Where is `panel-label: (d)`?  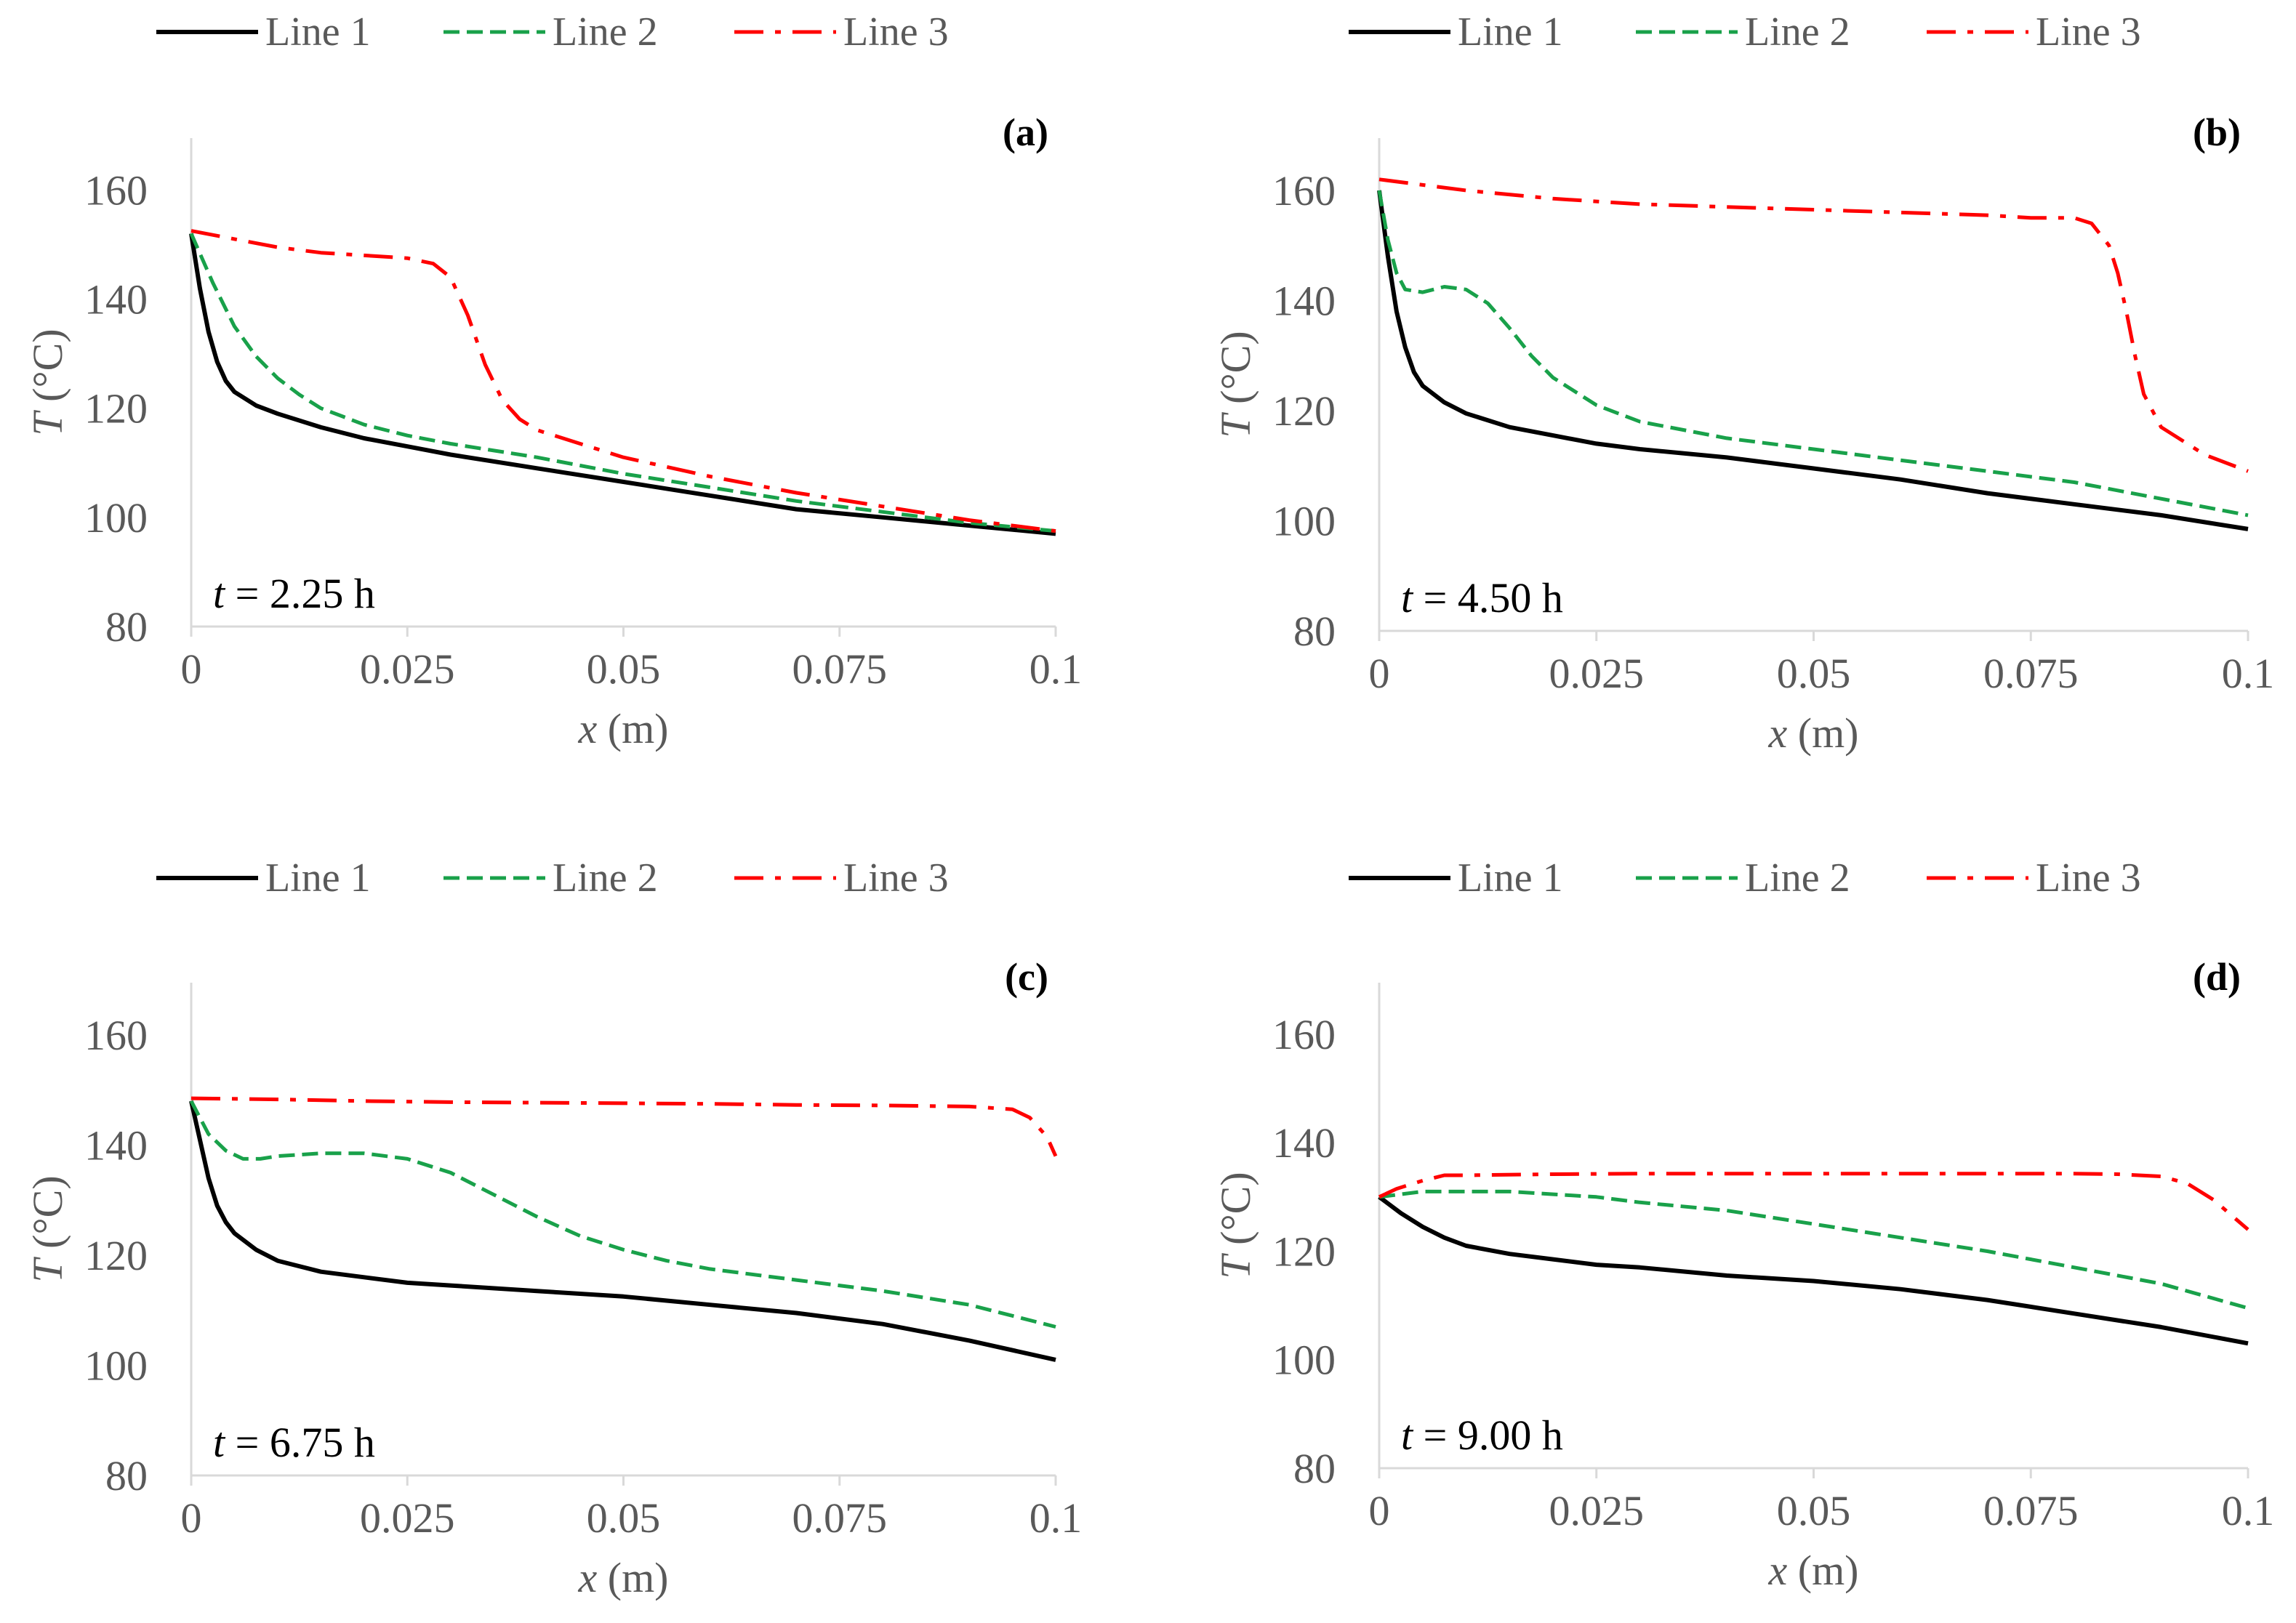
panel-label: (d) is located at coordinates (2217, 977).